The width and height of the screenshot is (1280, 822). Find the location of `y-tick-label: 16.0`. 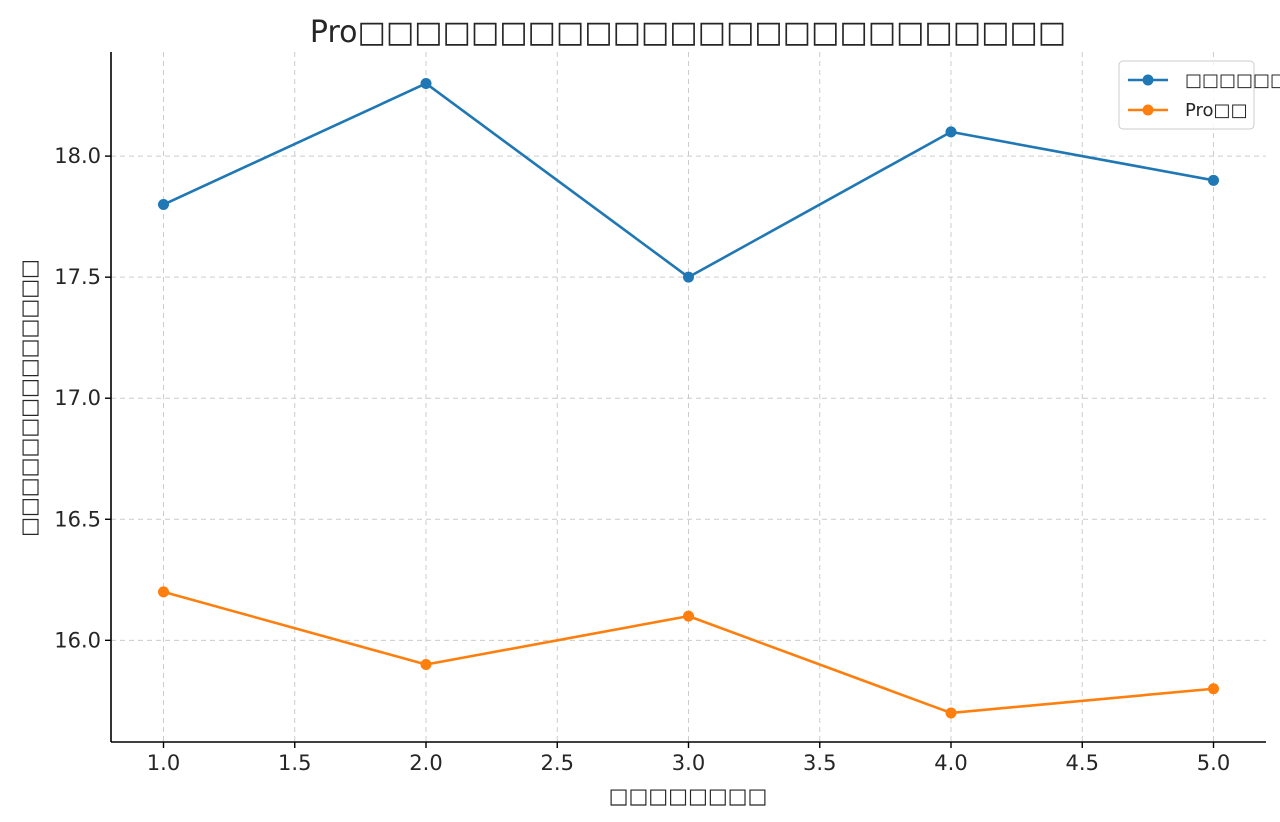

y-tick-label: 16.0 is located at coordinates (77, 640).